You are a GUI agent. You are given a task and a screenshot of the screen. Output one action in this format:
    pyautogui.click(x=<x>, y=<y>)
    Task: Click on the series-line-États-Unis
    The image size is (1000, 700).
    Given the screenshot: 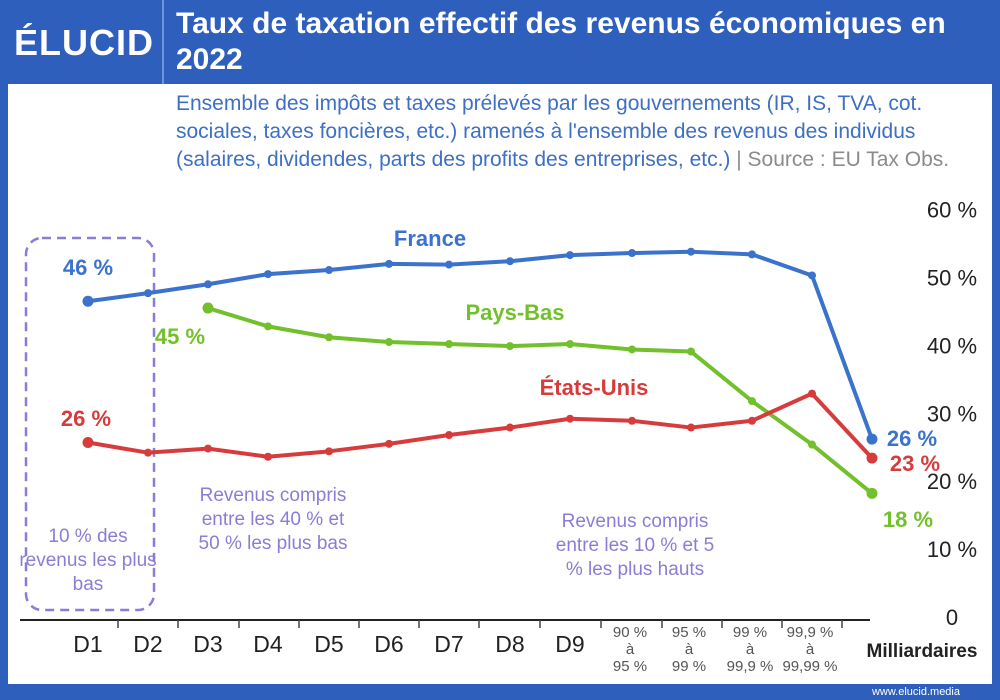 What is the action you would take?
    pyautogui.click(x=480, y=425)
    